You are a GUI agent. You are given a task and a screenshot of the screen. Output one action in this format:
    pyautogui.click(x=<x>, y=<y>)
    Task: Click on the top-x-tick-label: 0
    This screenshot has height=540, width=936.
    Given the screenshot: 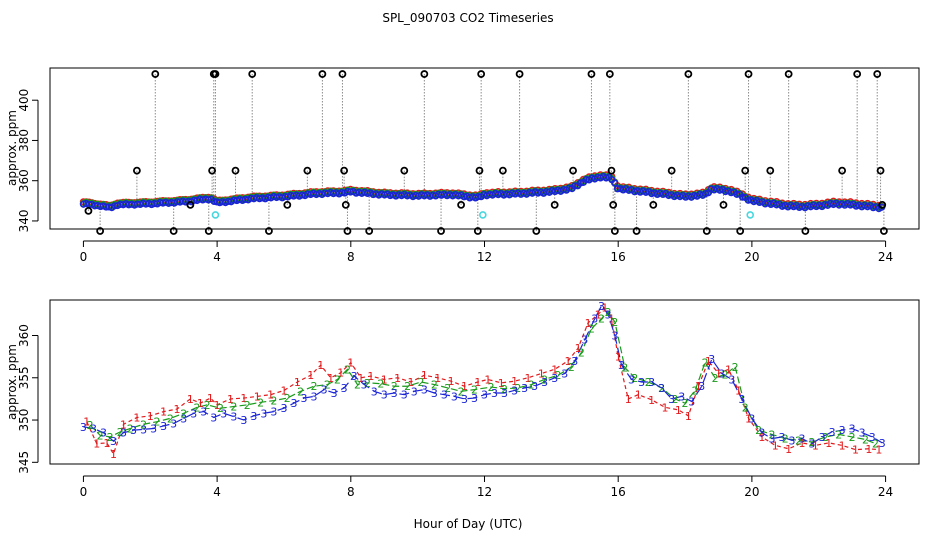 What is the action you would take?
    pyautogui.click(x=84, y=257)
    